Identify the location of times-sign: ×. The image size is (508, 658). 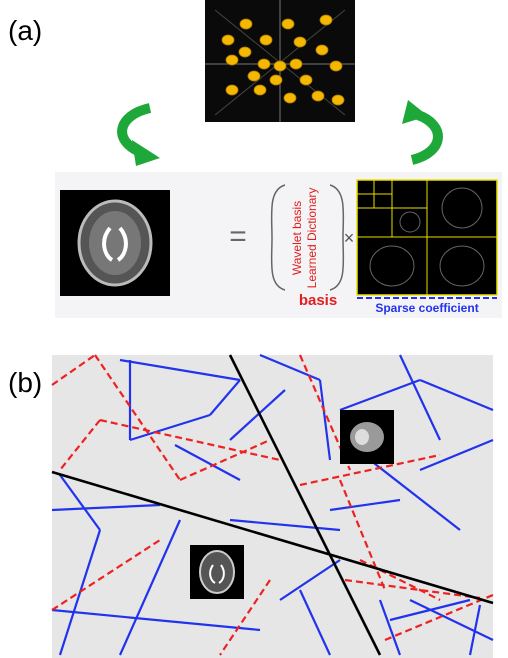
(349, 238).